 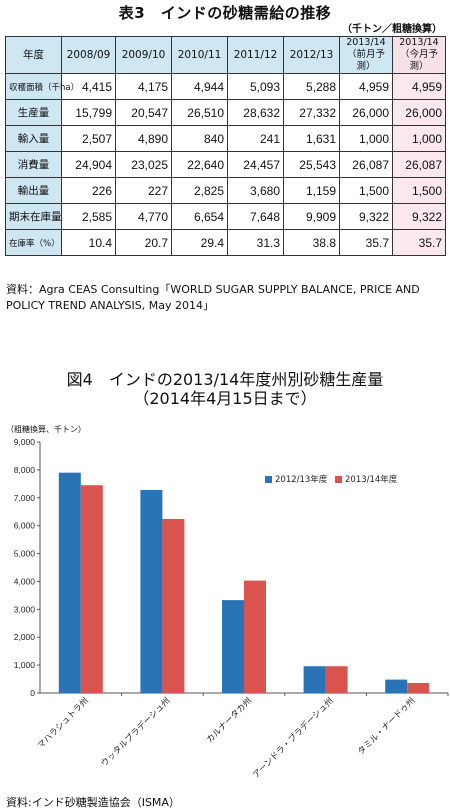 What do you see at coordinates (143, 112) in the screenshot?
I see `table-cell: 20,547` at bounding box center [143, 112].